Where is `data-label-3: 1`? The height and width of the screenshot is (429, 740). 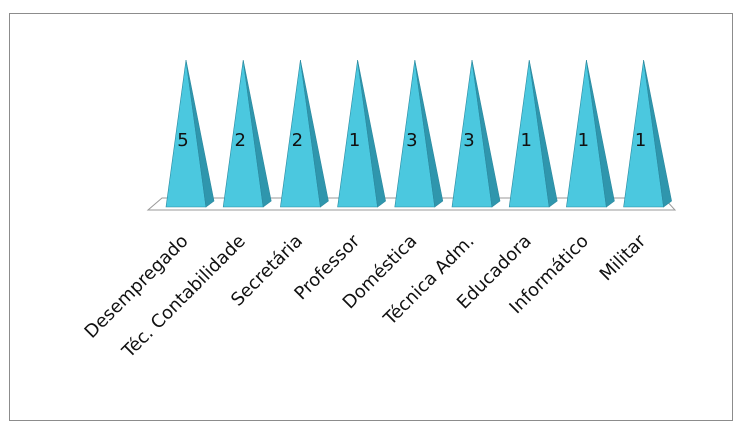 data-label-3: 1 is located at coordinates (354, 140).